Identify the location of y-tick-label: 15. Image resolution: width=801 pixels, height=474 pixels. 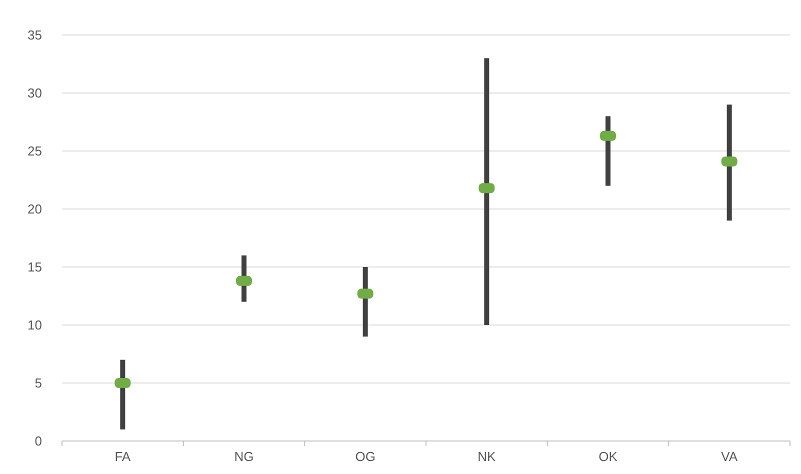
(35, 267).